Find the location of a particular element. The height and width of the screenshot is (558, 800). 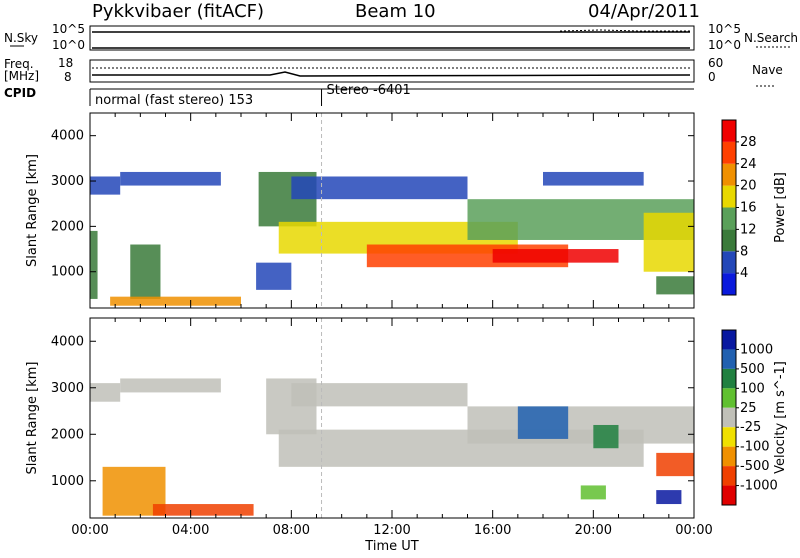

freq-label-1: Freq. is located at coordinates (19, 64).